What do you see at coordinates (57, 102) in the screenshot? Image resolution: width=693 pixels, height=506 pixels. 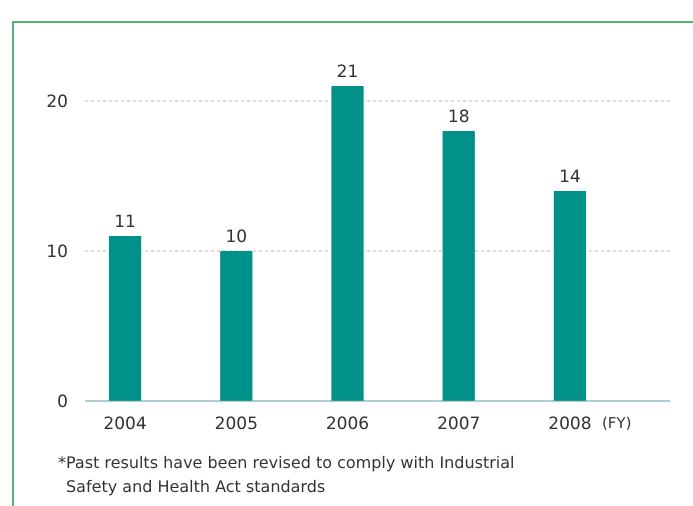 I see `y-tick-label: 20` at bounding box center [57, 102].